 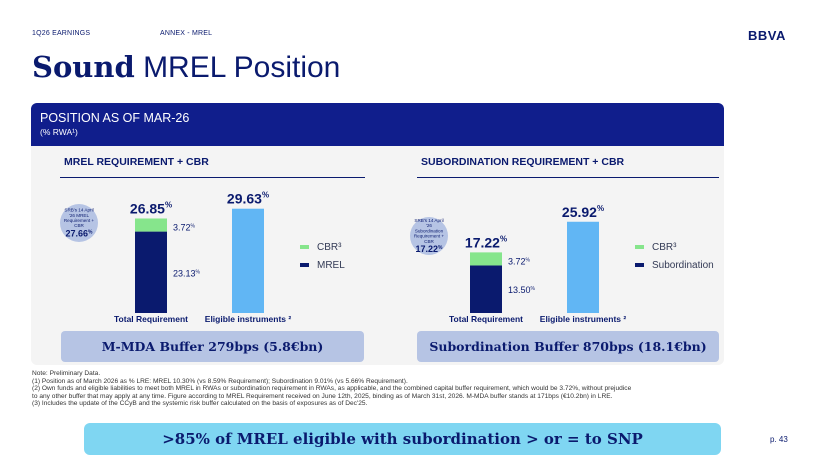 I want to click on subordination-section-divider, so click(x=568, y=177).